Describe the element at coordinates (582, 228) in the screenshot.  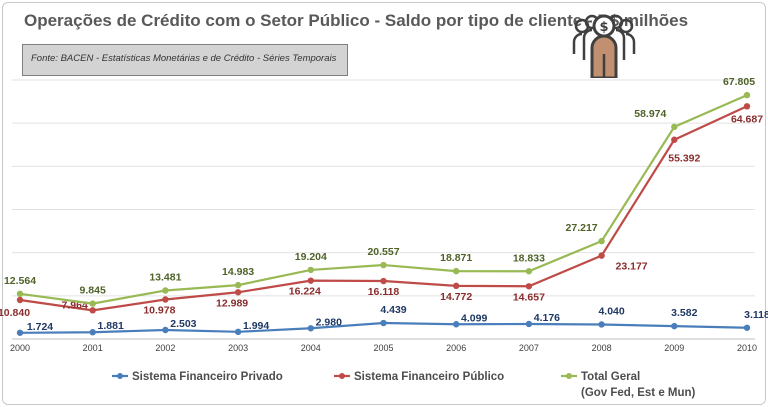
I see `data-label: 27.217` at that location.